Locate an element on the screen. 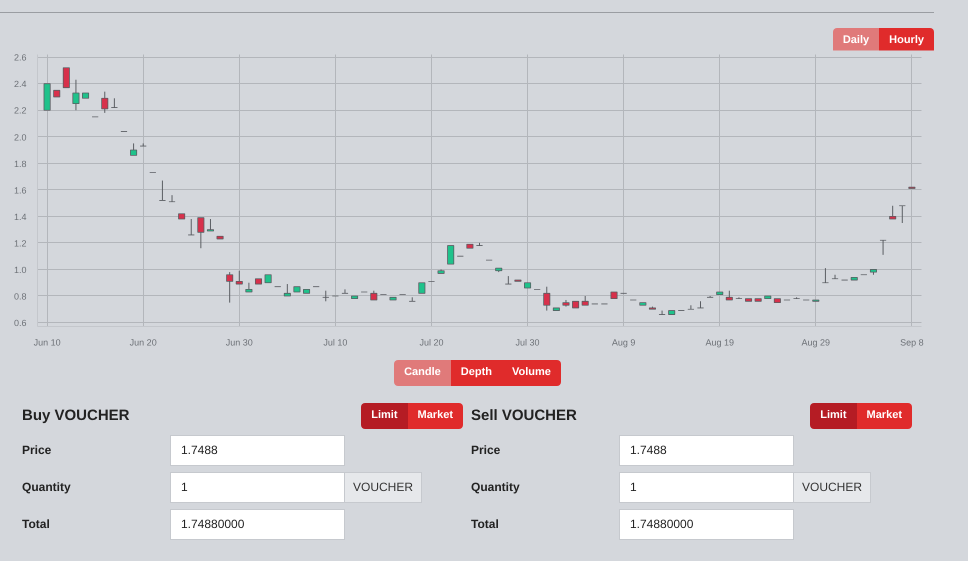 This screenshot has height=561, width=968. x-tick-label: Jul 10 is located at coordinates (335, 343).